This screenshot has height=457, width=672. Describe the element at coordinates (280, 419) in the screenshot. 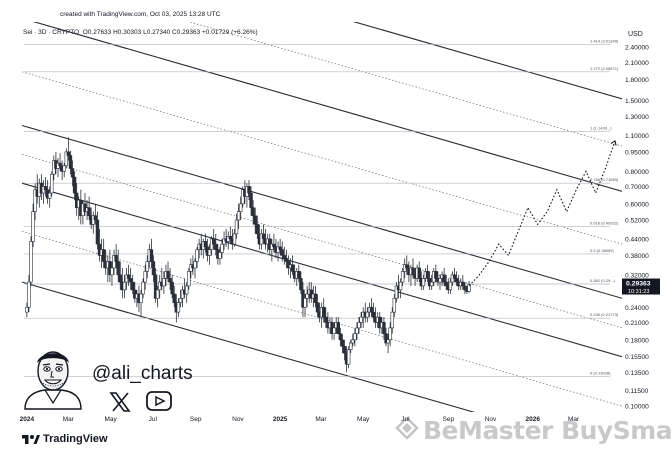

I see `time-tick-6: 2025` at that location.